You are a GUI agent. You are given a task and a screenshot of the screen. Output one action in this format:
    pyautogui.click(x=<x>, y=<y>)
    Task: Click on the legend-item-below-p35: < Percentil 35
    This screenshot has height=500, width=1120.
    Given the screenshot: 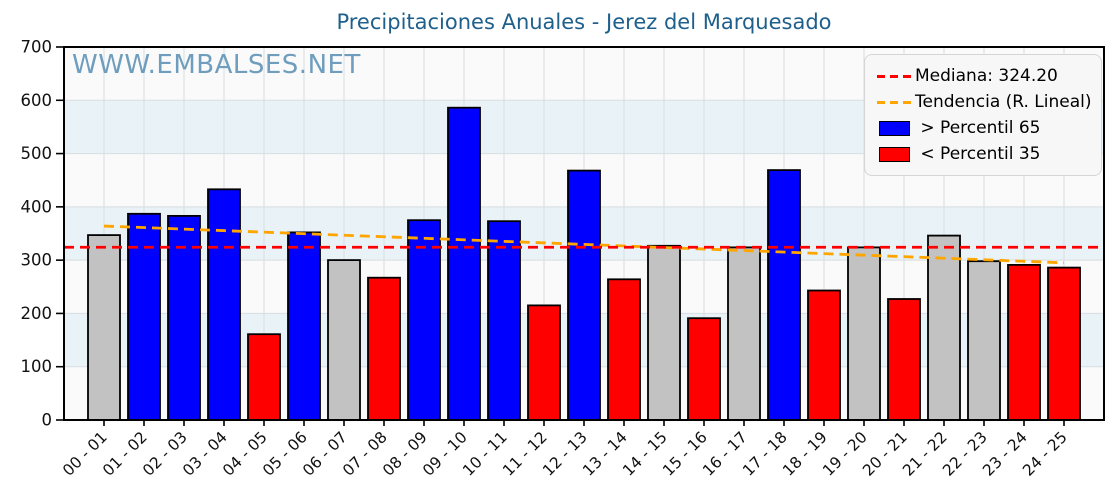 What is the action you would take?
    pyautogui.click(x=982, y=154)
    